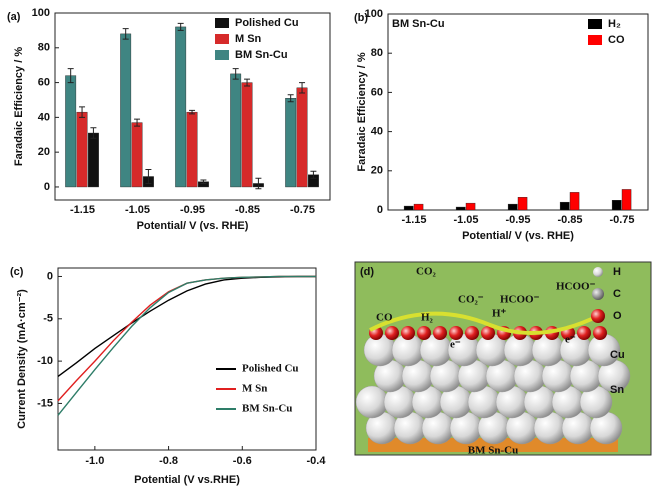  Describe the element at coordinates (576, 287) in the screenshot. I see `molecule-label: HCOO⁻` at that location.